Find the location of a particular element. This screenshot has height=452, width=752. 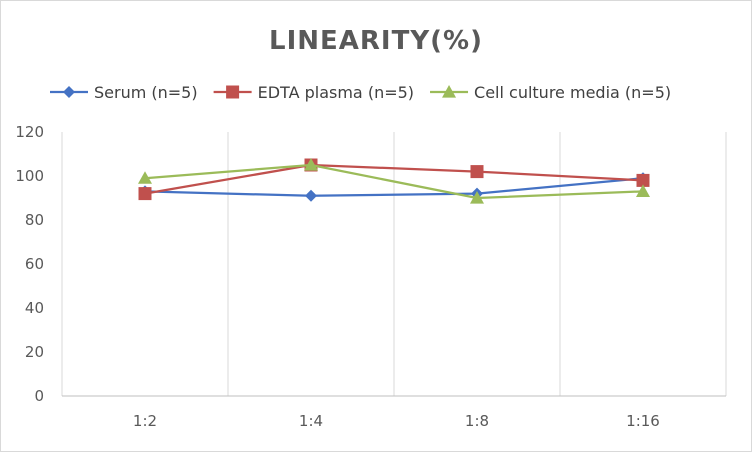

legend-item: Serum (n=5) is located at coordinates (124, 92).